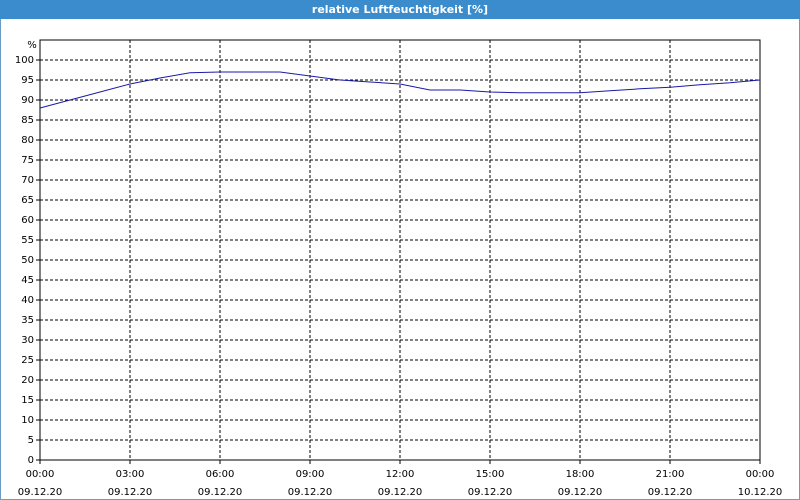 This screenshot has height=500, width=800. What do you see at coordinates (310, 483) in the screenshot?
I see `x-tick-label: 09:00 09.12.20` at bounding box center [310, 483].